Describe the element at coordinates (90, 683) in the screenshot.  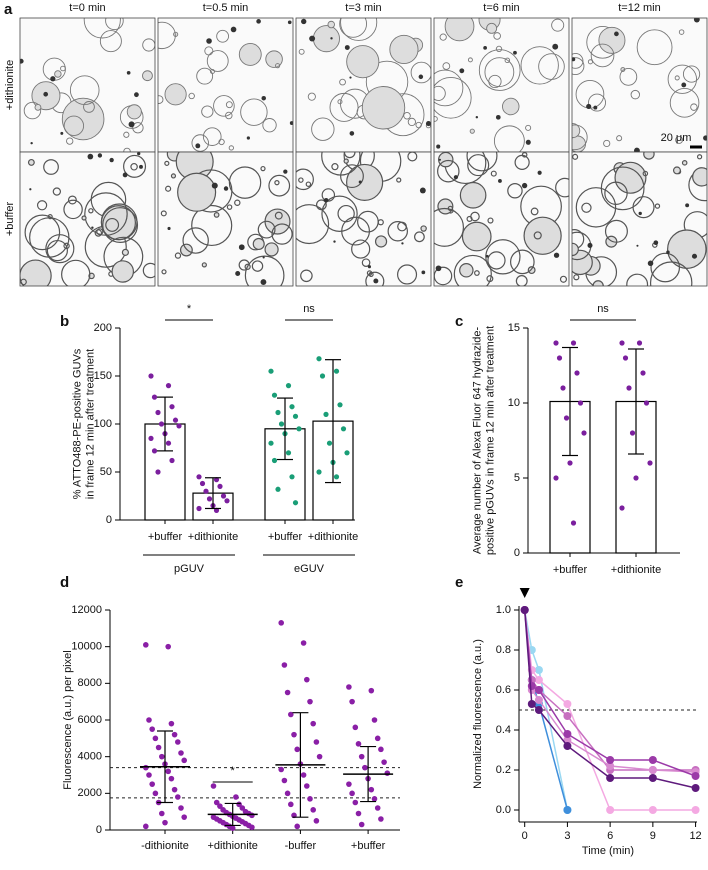
I see `y-tick-label: 8000` at that location.